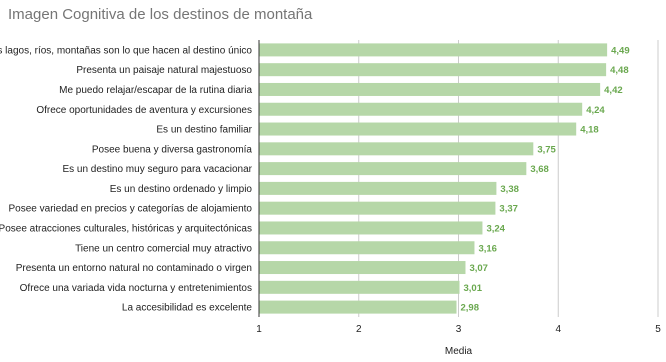 This screenshot has width=666, height=362. I want to click on value-label: 3,37, so click(508, 209).